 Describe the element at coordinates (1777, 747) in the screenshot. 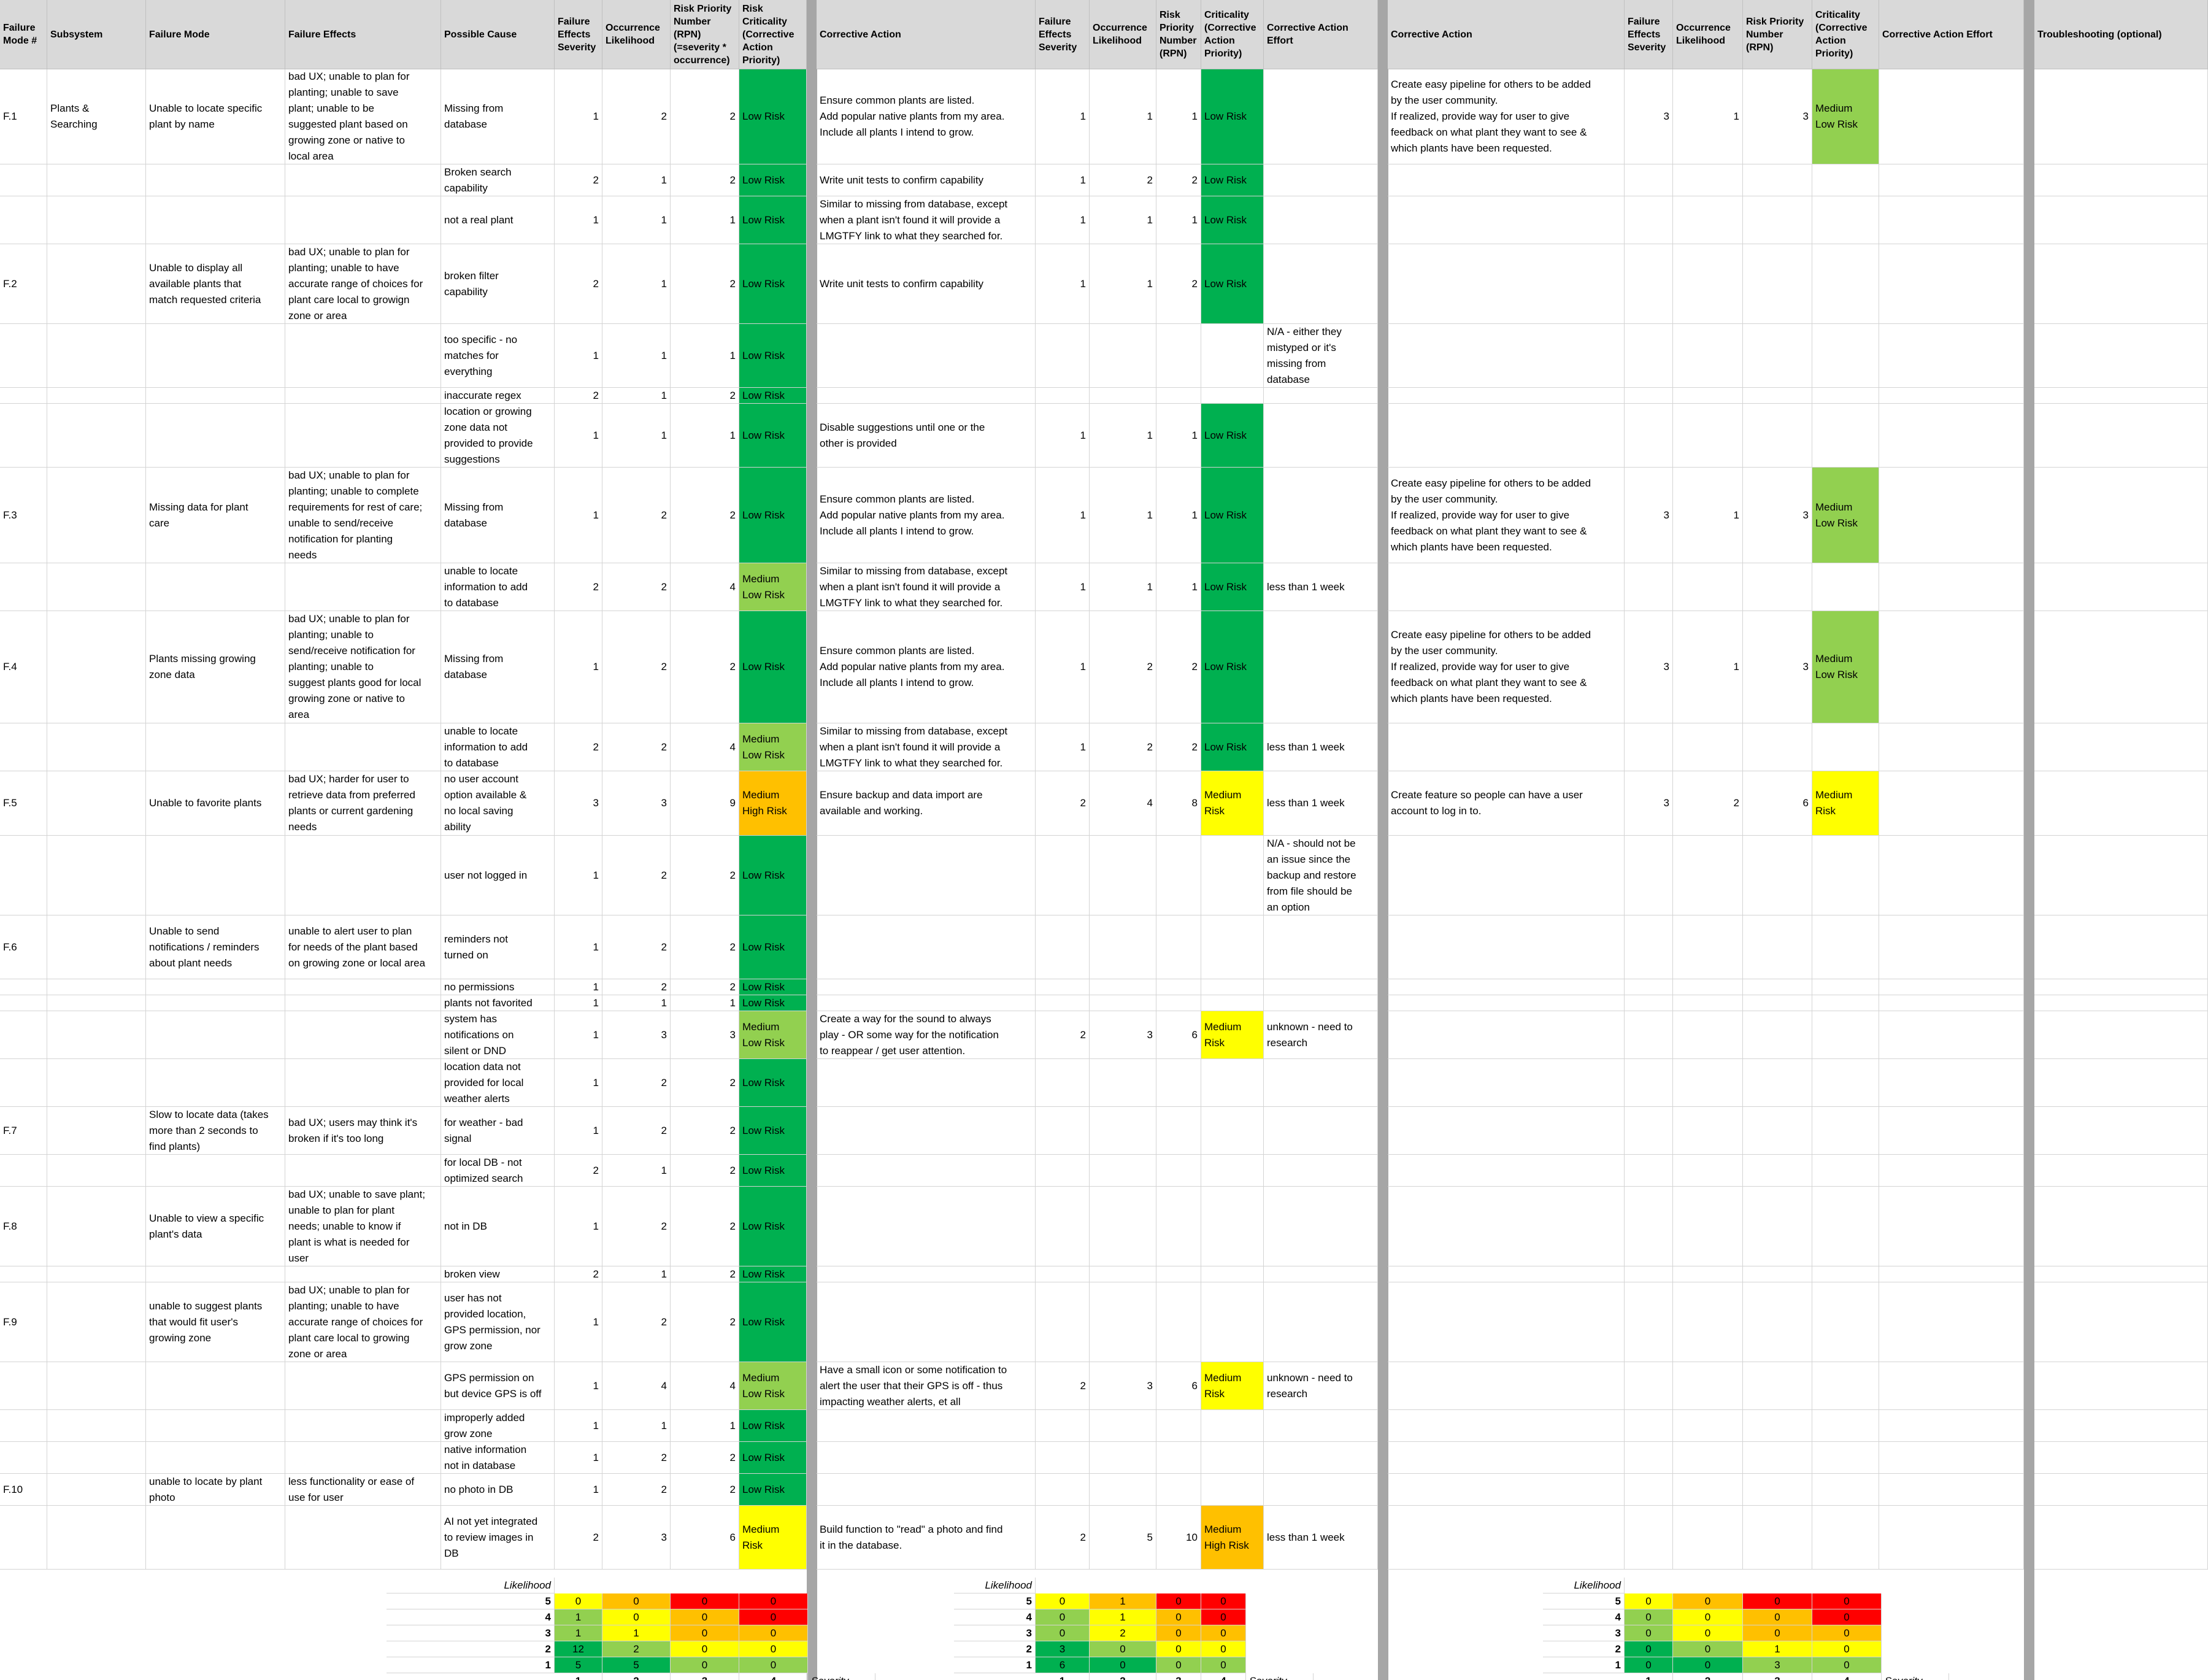

I see `row-11-rpn3` at that location.